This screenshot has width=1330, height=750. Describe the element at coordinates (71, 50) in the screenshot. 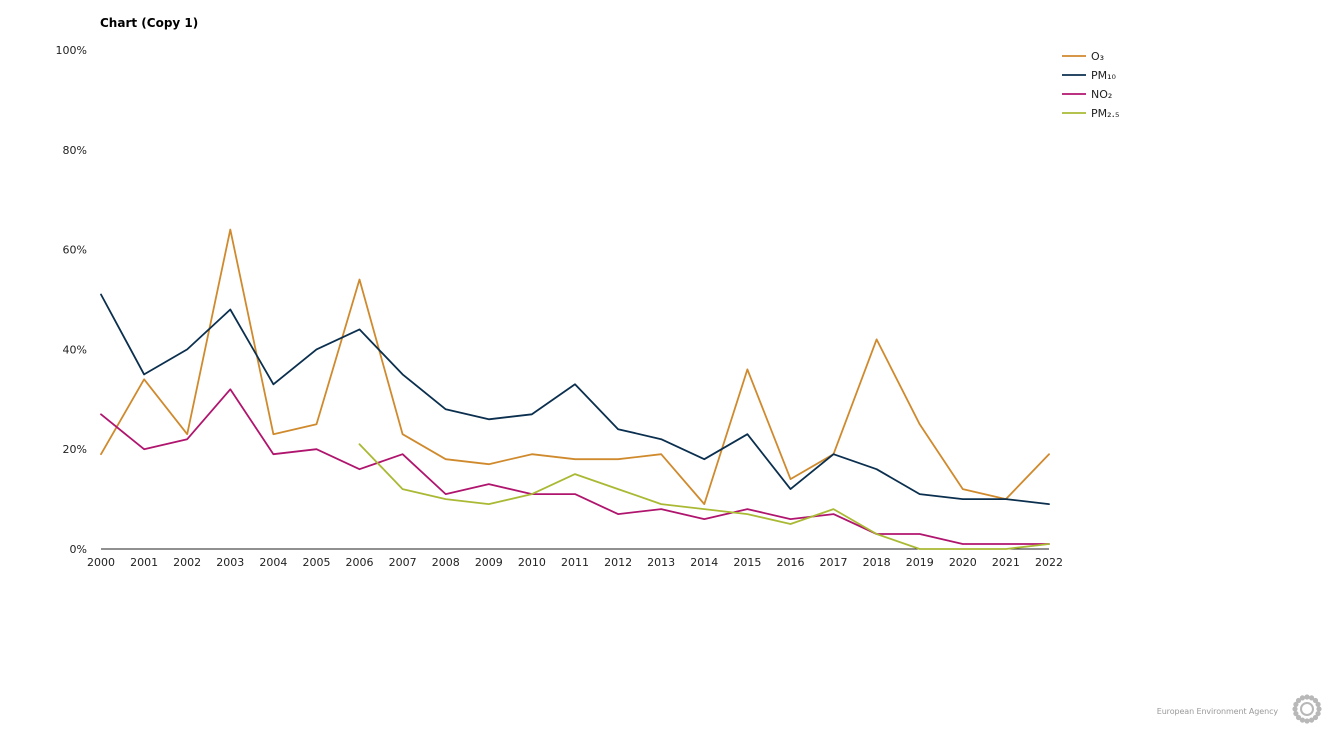

I see `y-tick-label: 100%` at that location.